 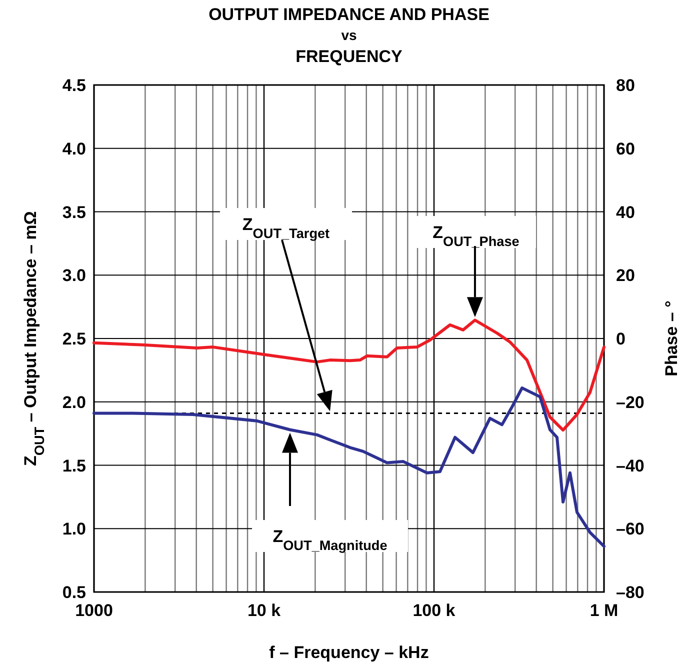 I want to click on y2-tick-label: –60, so click(x=630, y=529).